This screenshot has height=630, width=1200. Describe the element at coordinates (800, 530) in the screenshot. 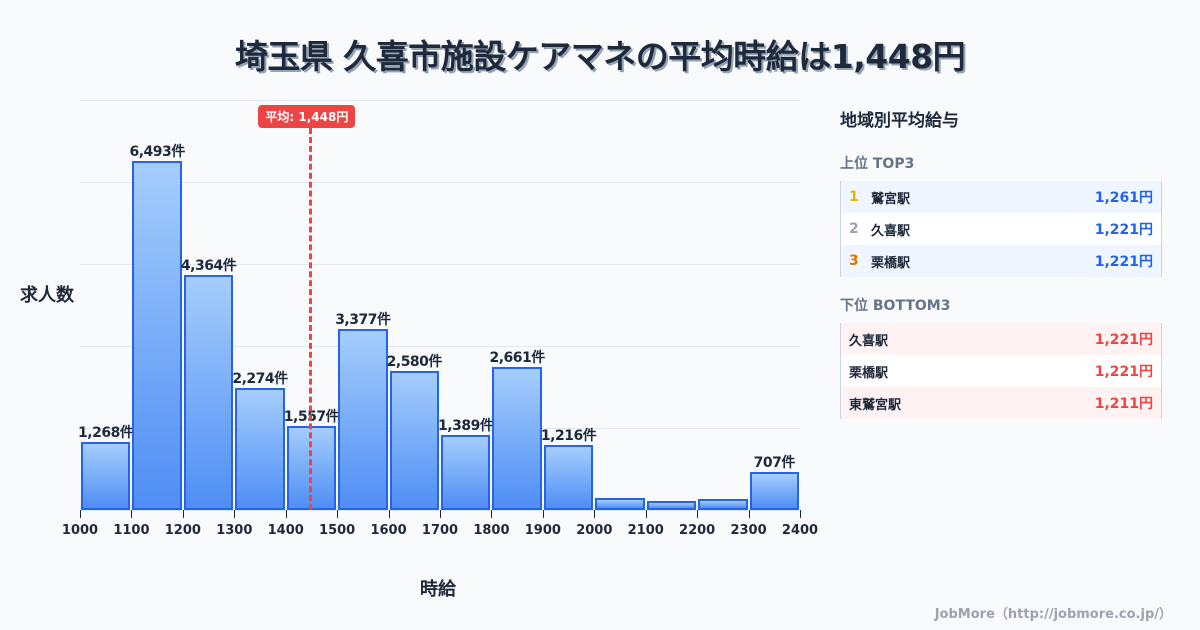

I see `x-tick-label: 2400` at that location.